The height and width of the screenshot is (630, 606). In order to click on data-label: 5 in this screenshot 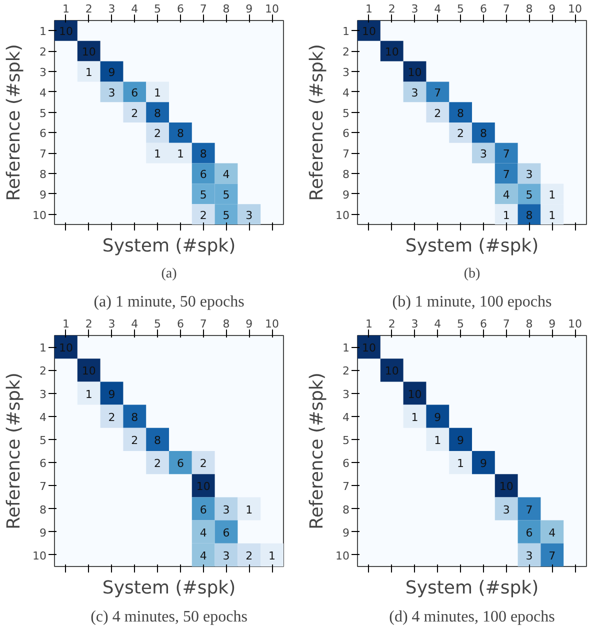, I will do `click(529, 195)`.